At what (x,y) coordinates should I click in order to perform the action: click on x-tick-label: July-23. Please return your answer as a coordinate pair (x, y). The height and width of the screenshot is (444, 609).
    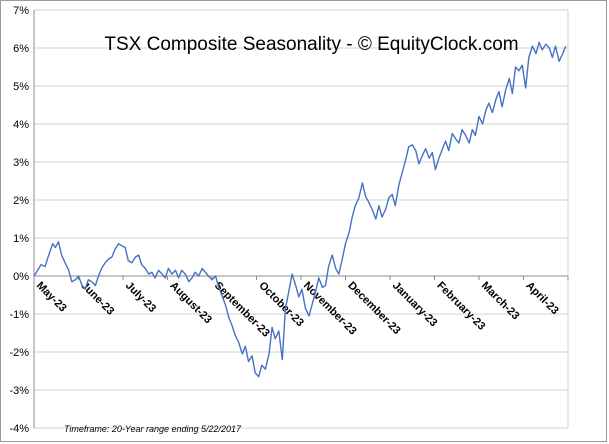
    Looking at the image, I should click on (140, 297).